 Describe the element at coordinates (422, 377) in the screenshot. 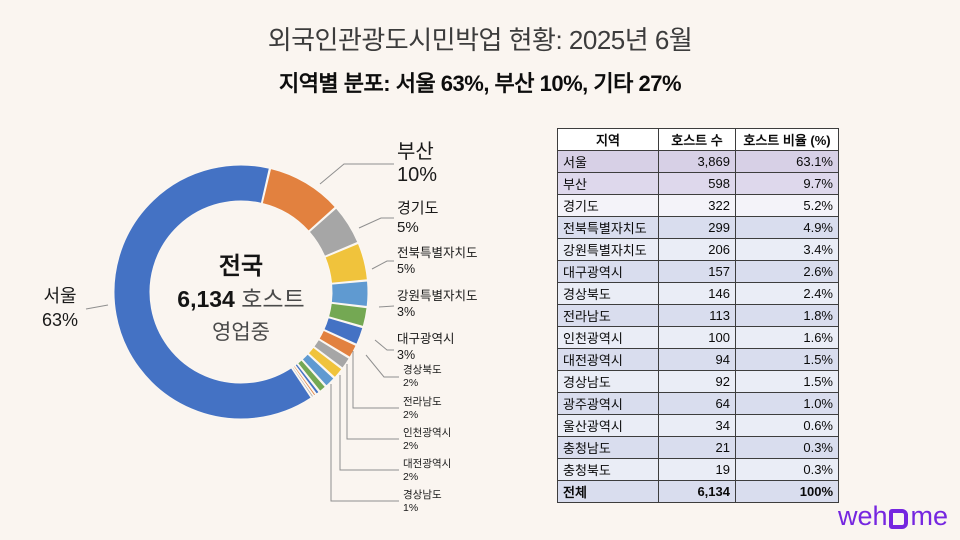

I see `callout-경상북도: 경상북도 2%` at that location.